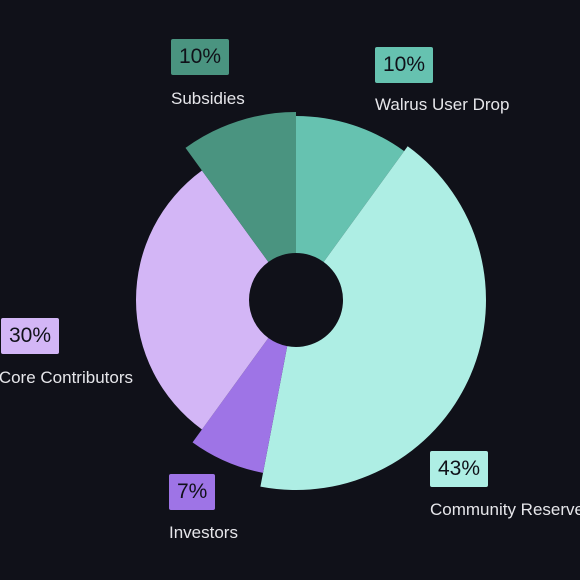  What do you see at coordinates (203, 532) in the screenshot?
I see `label-investors: Investors` at bounding box center [203, 532].